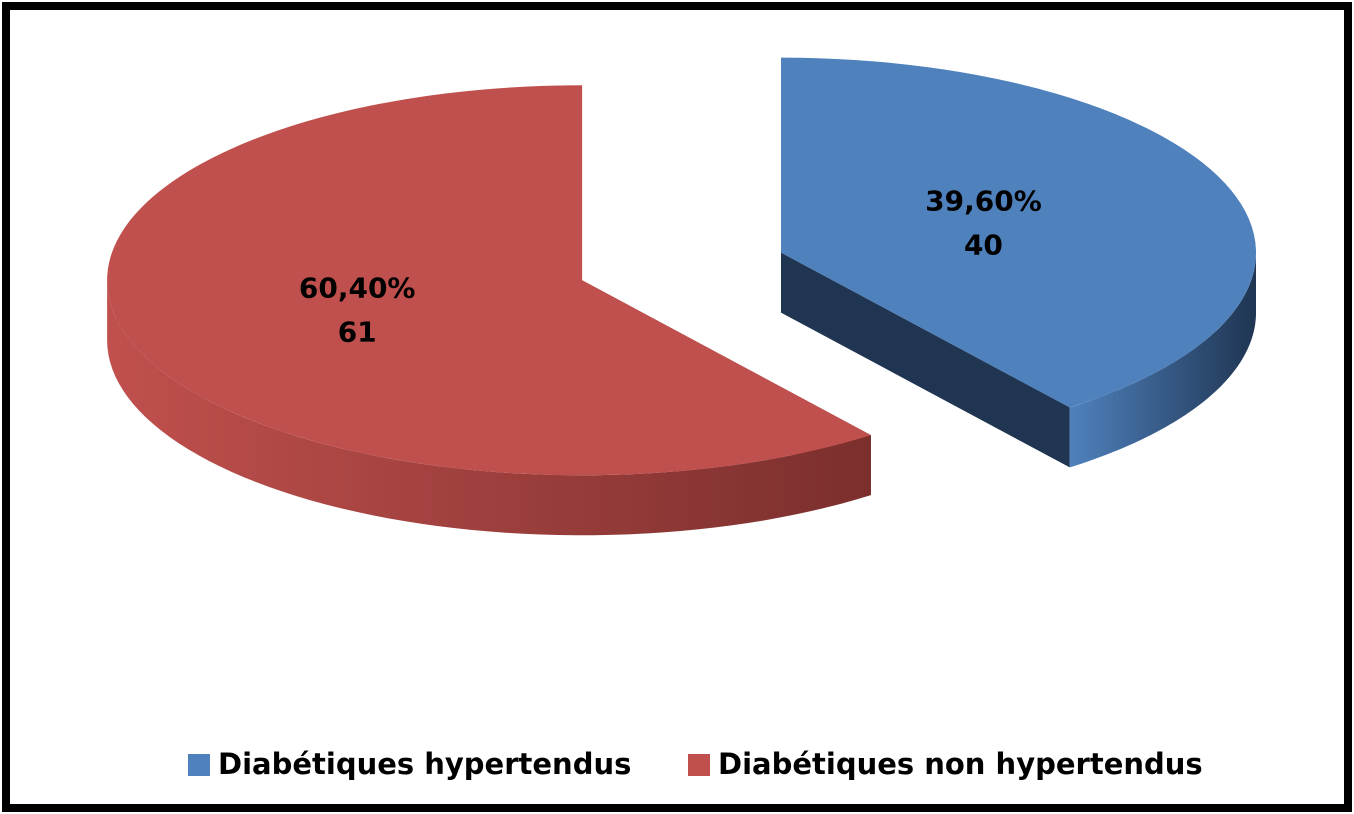 The width and height of the screenshot is (1354, 814). Describe the element at coordinates (983, 200) in the screenshot. I see `data-label: 39,60%` at that location.